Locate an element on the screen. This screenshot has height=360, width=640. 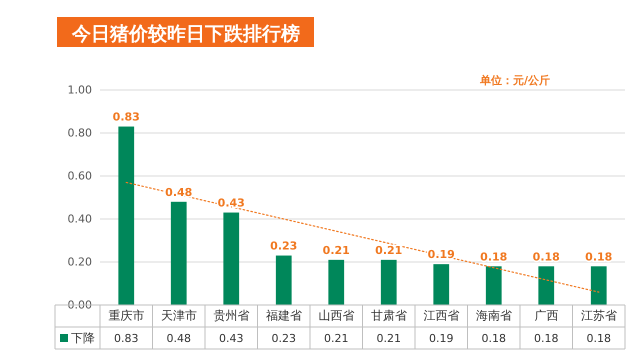
chart-title: 今日猪价较昨日下跌排行榜 is located at coordinates (185, 34).